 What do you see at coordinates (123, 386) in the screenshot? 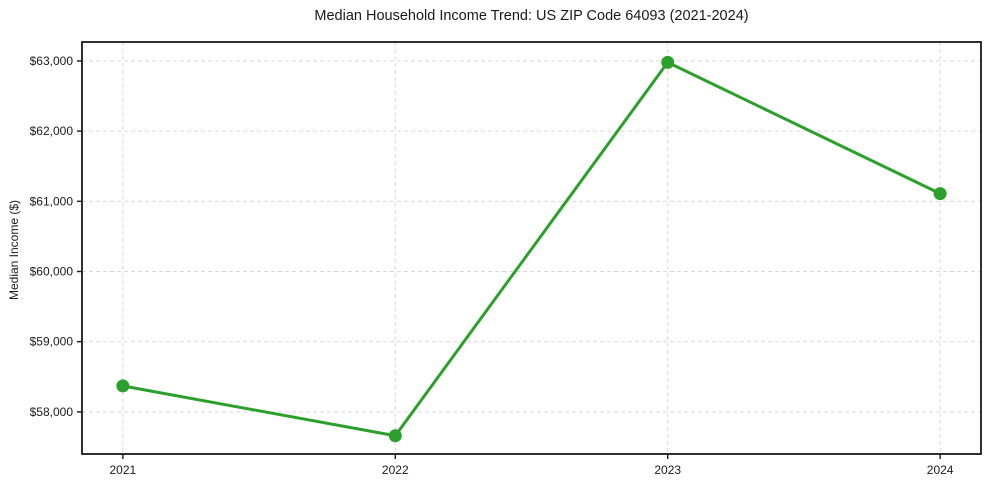
I see `data-point-2021` at bounding box center [123, 386].